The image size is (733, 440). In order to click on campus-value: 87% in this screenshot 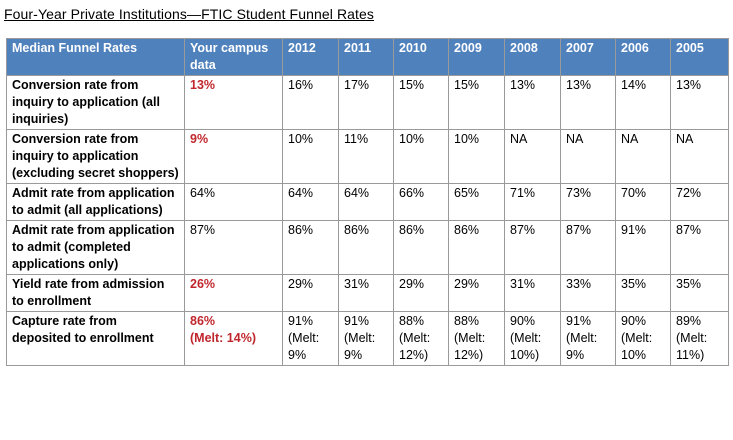, I will do `click(233, 247)`.